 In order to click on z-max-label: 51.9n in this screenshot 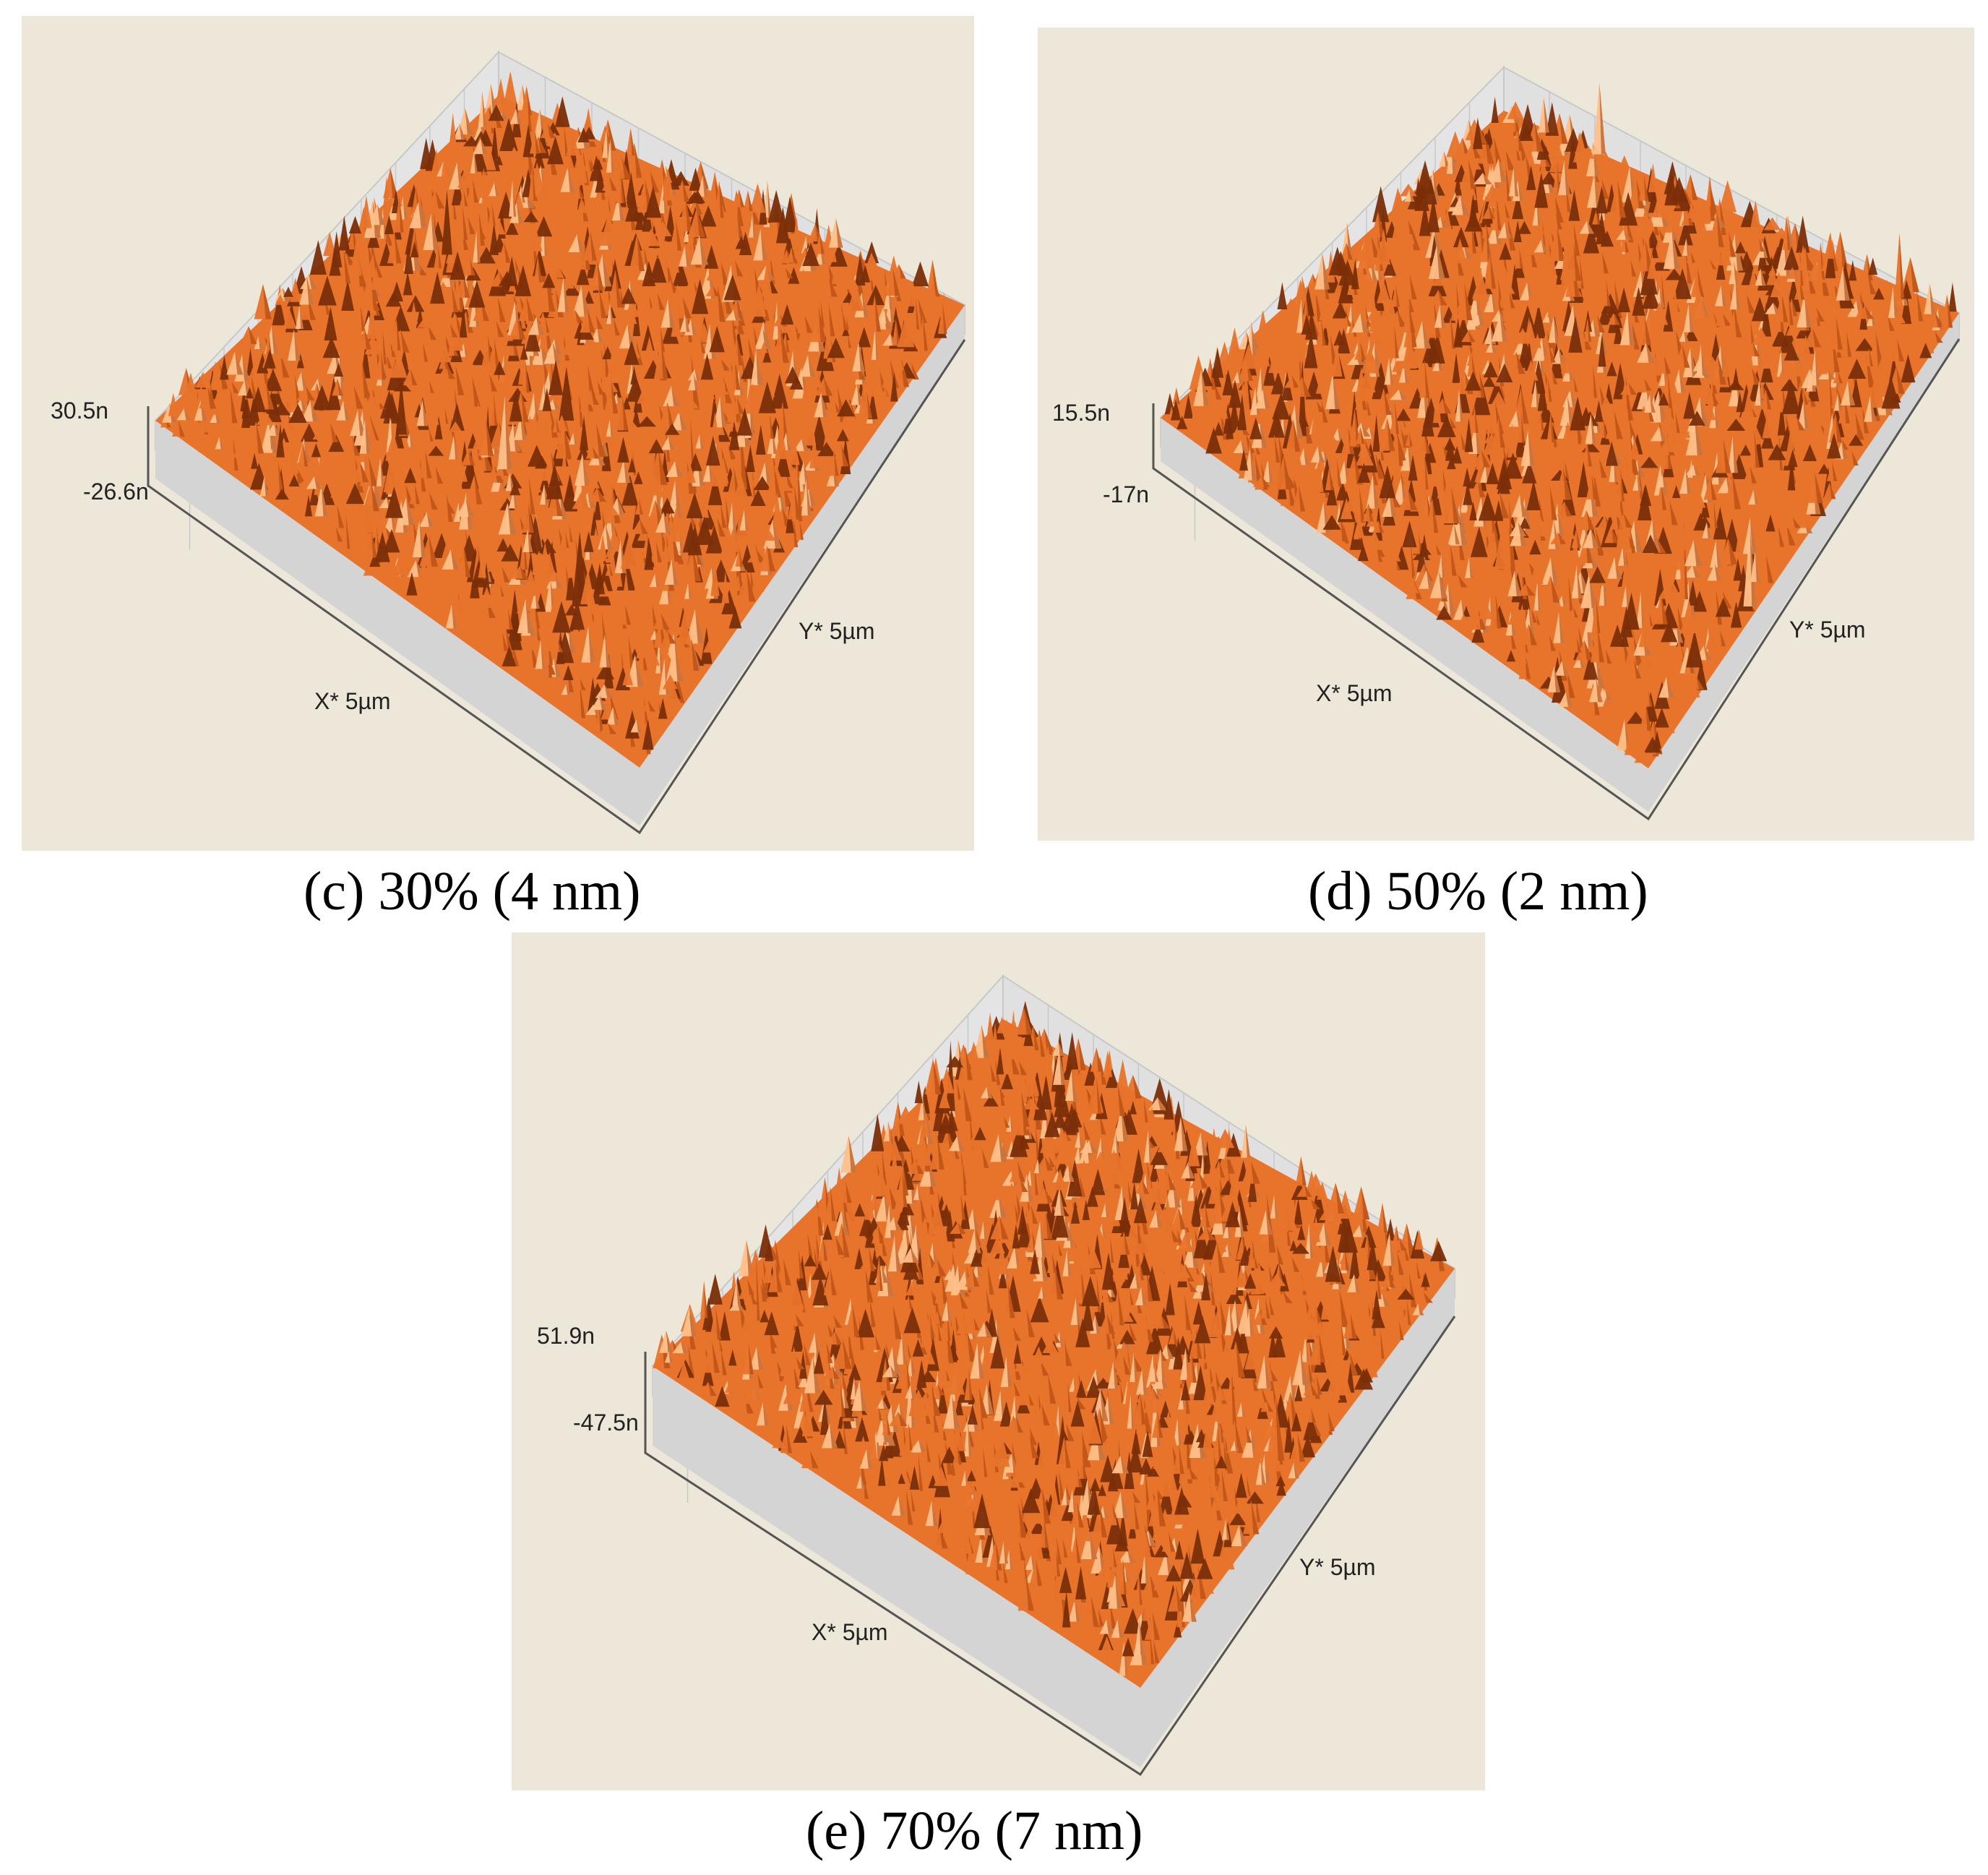, I will do `click(566, 1336)`.